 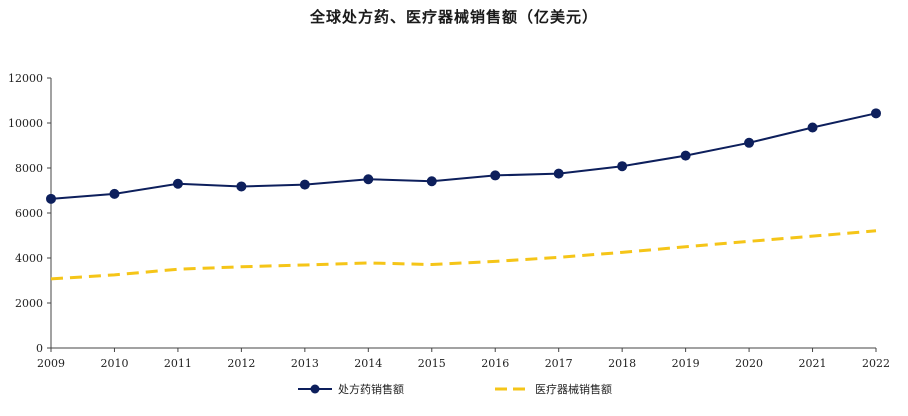 I want to click on x-tick-label: 2015, so click(x=432, y=363).